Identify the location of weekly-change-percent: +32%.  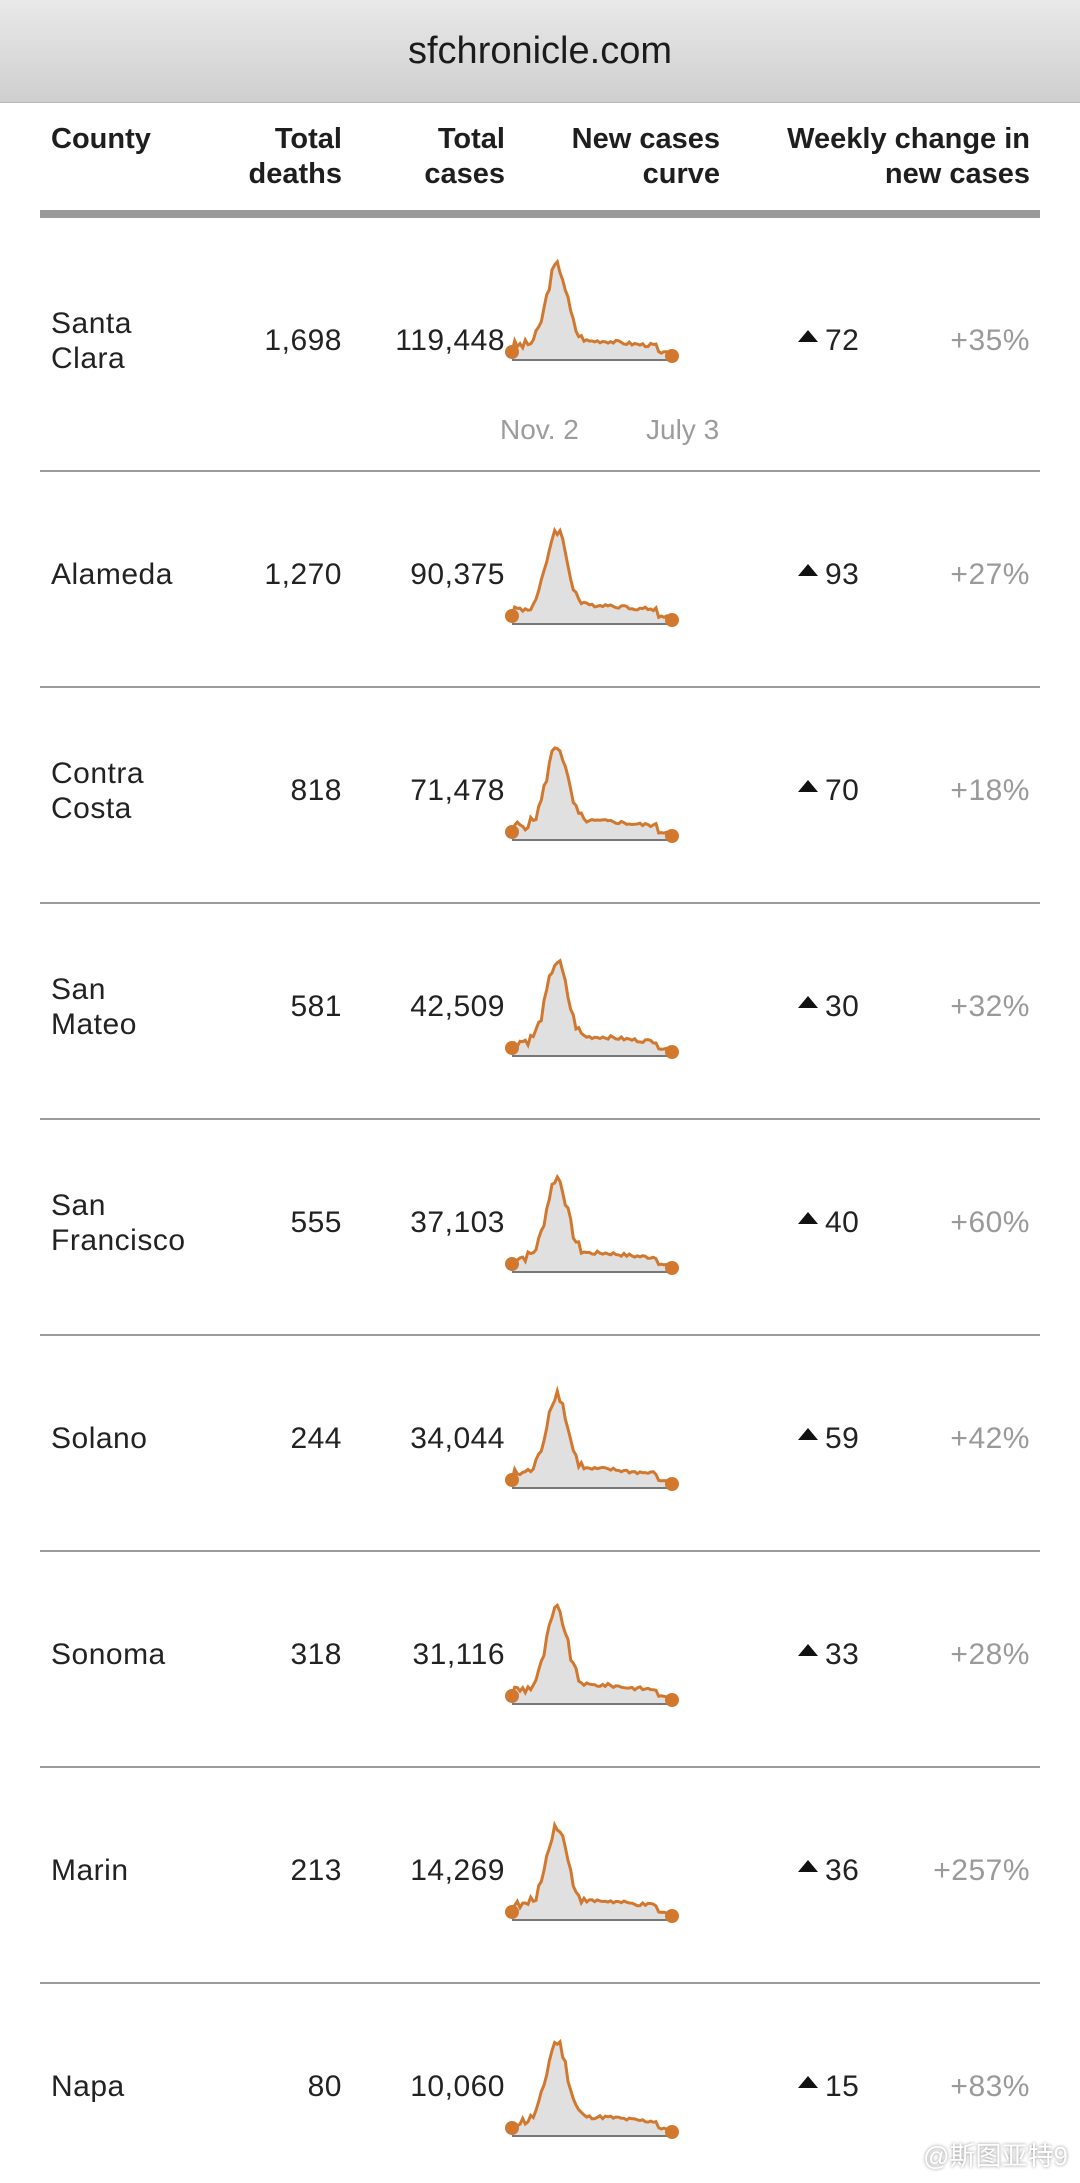
(990, 1006).